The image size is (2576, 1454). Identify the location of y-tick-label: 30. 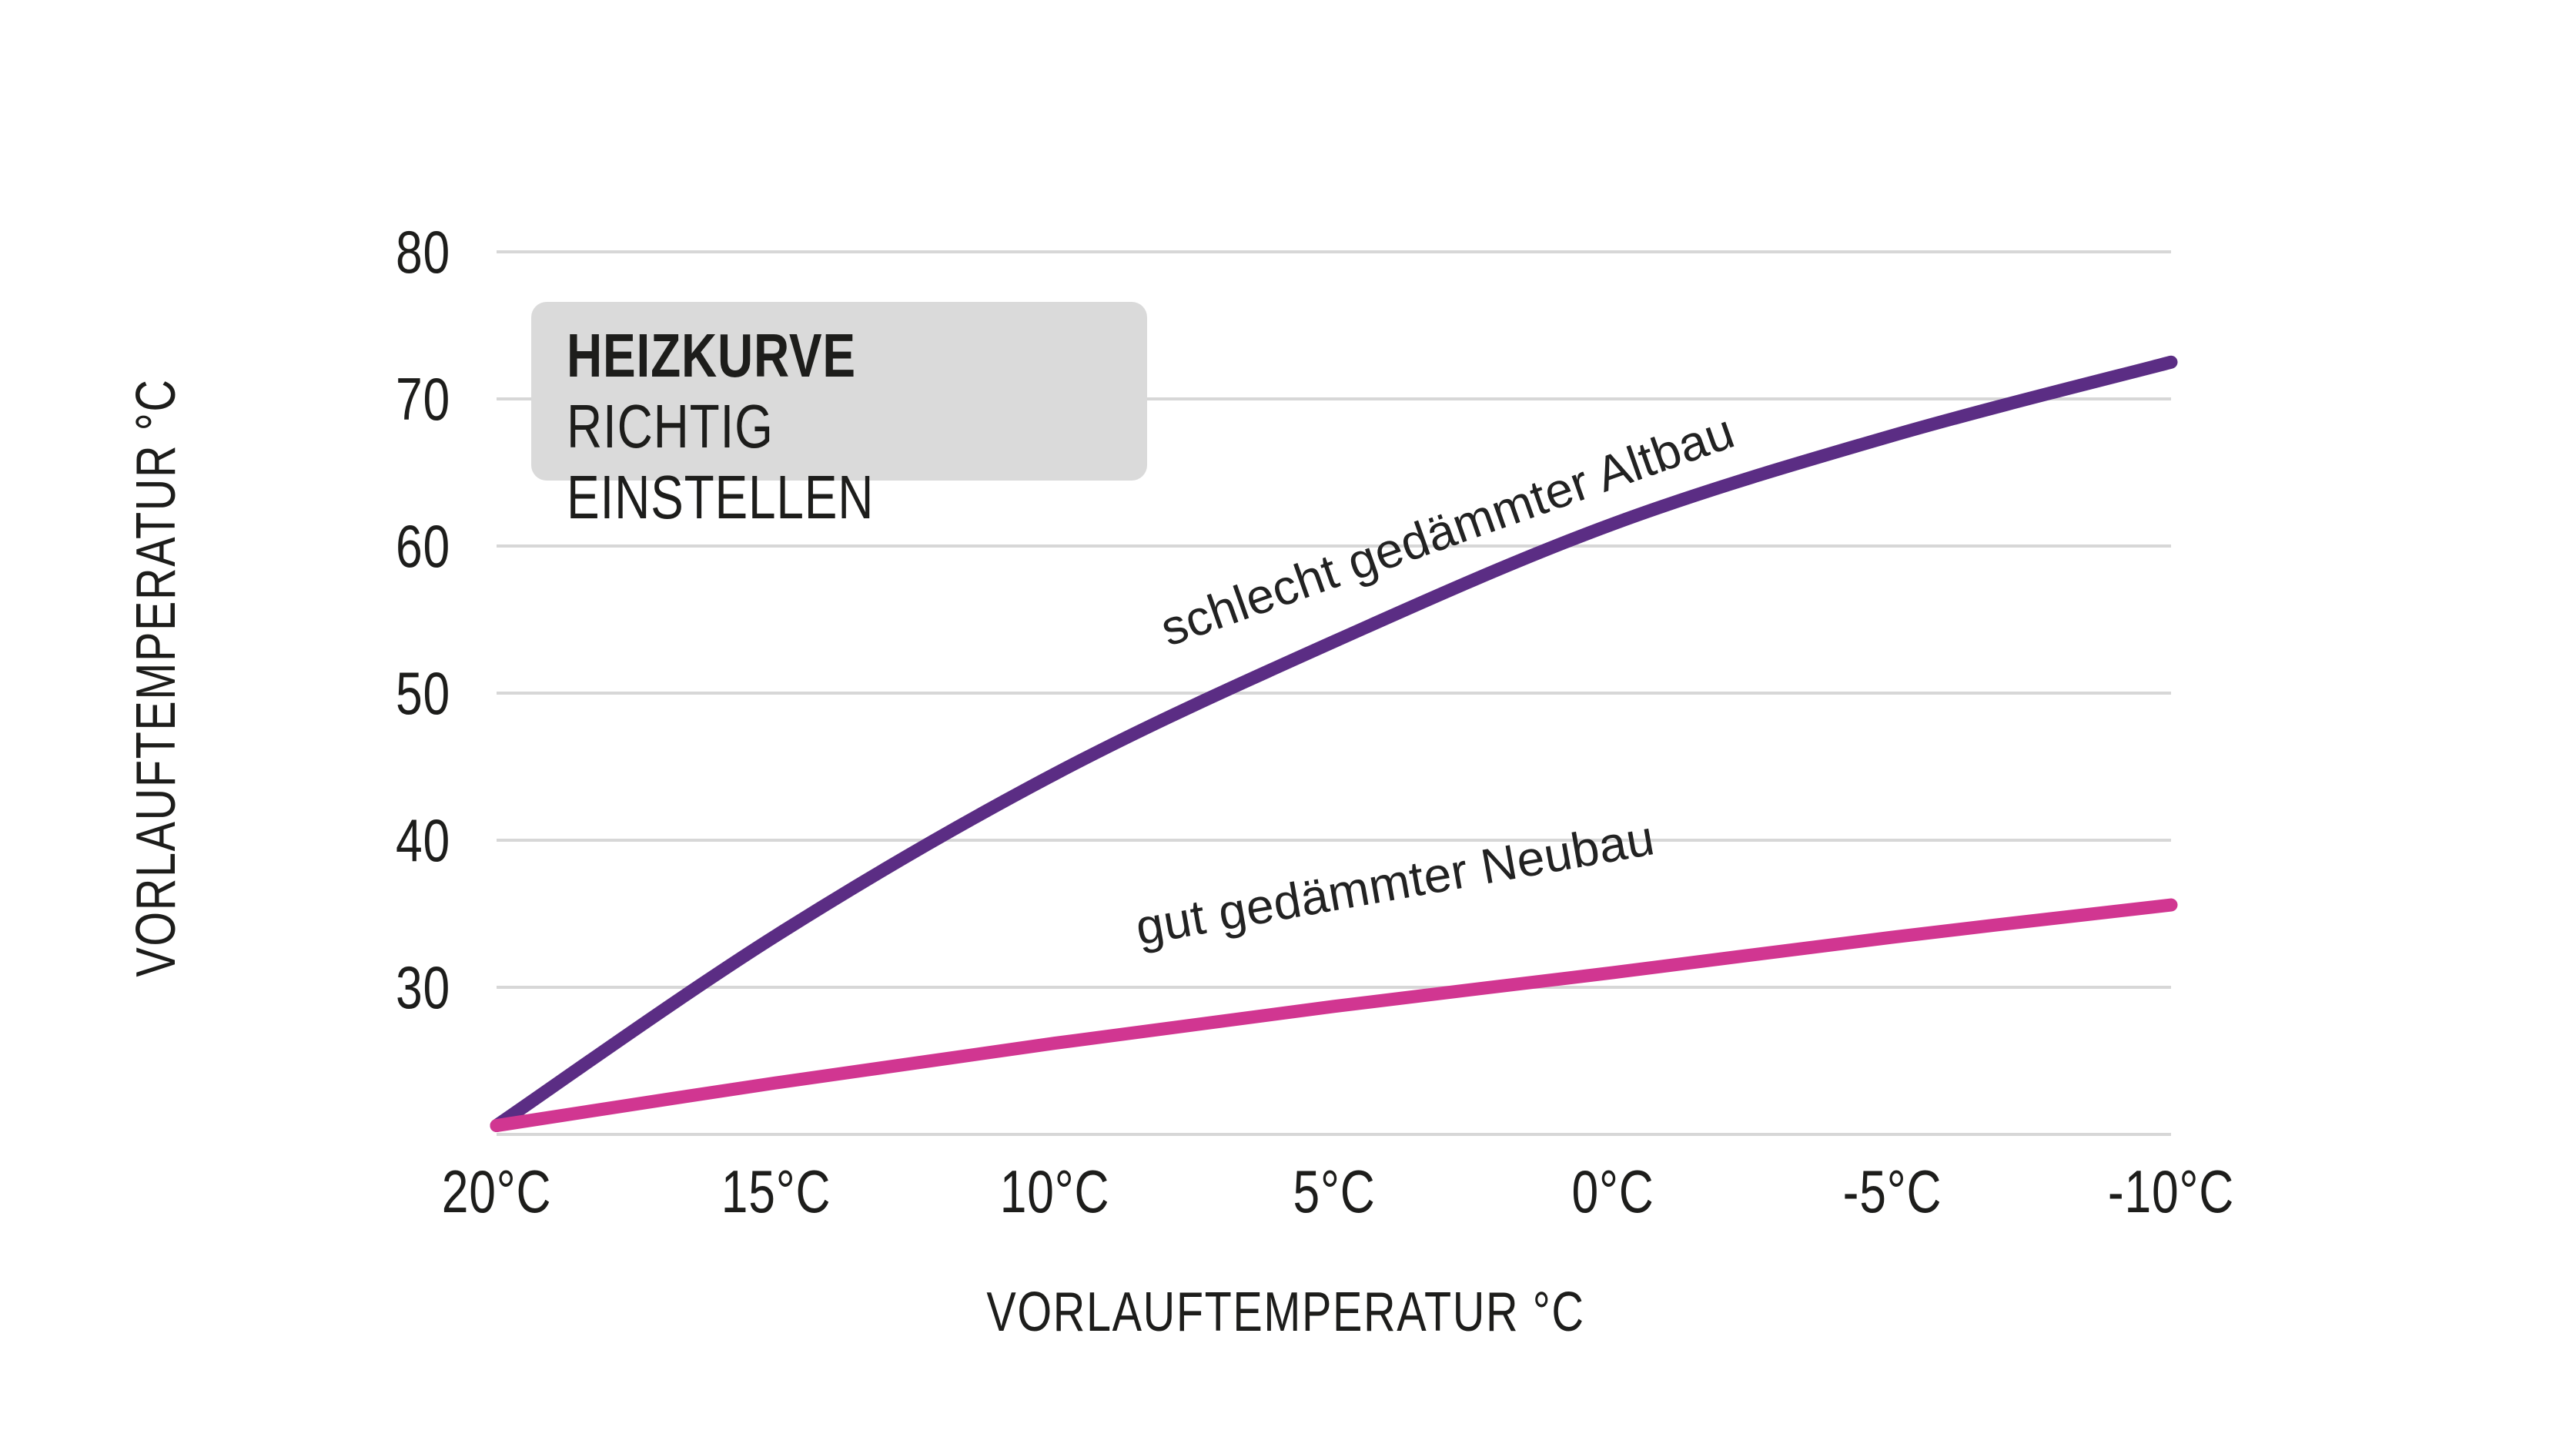
(423, 987).